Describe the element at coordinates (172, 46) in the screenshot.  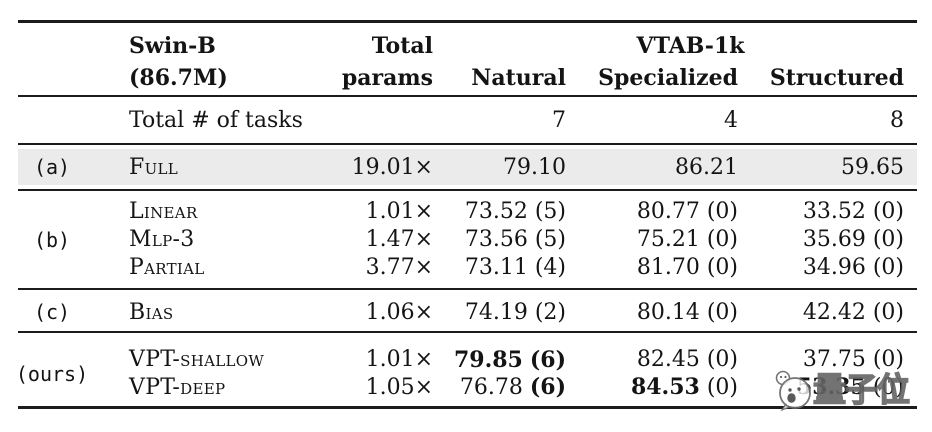
I see `backbone-name: Swin-B` at that location.